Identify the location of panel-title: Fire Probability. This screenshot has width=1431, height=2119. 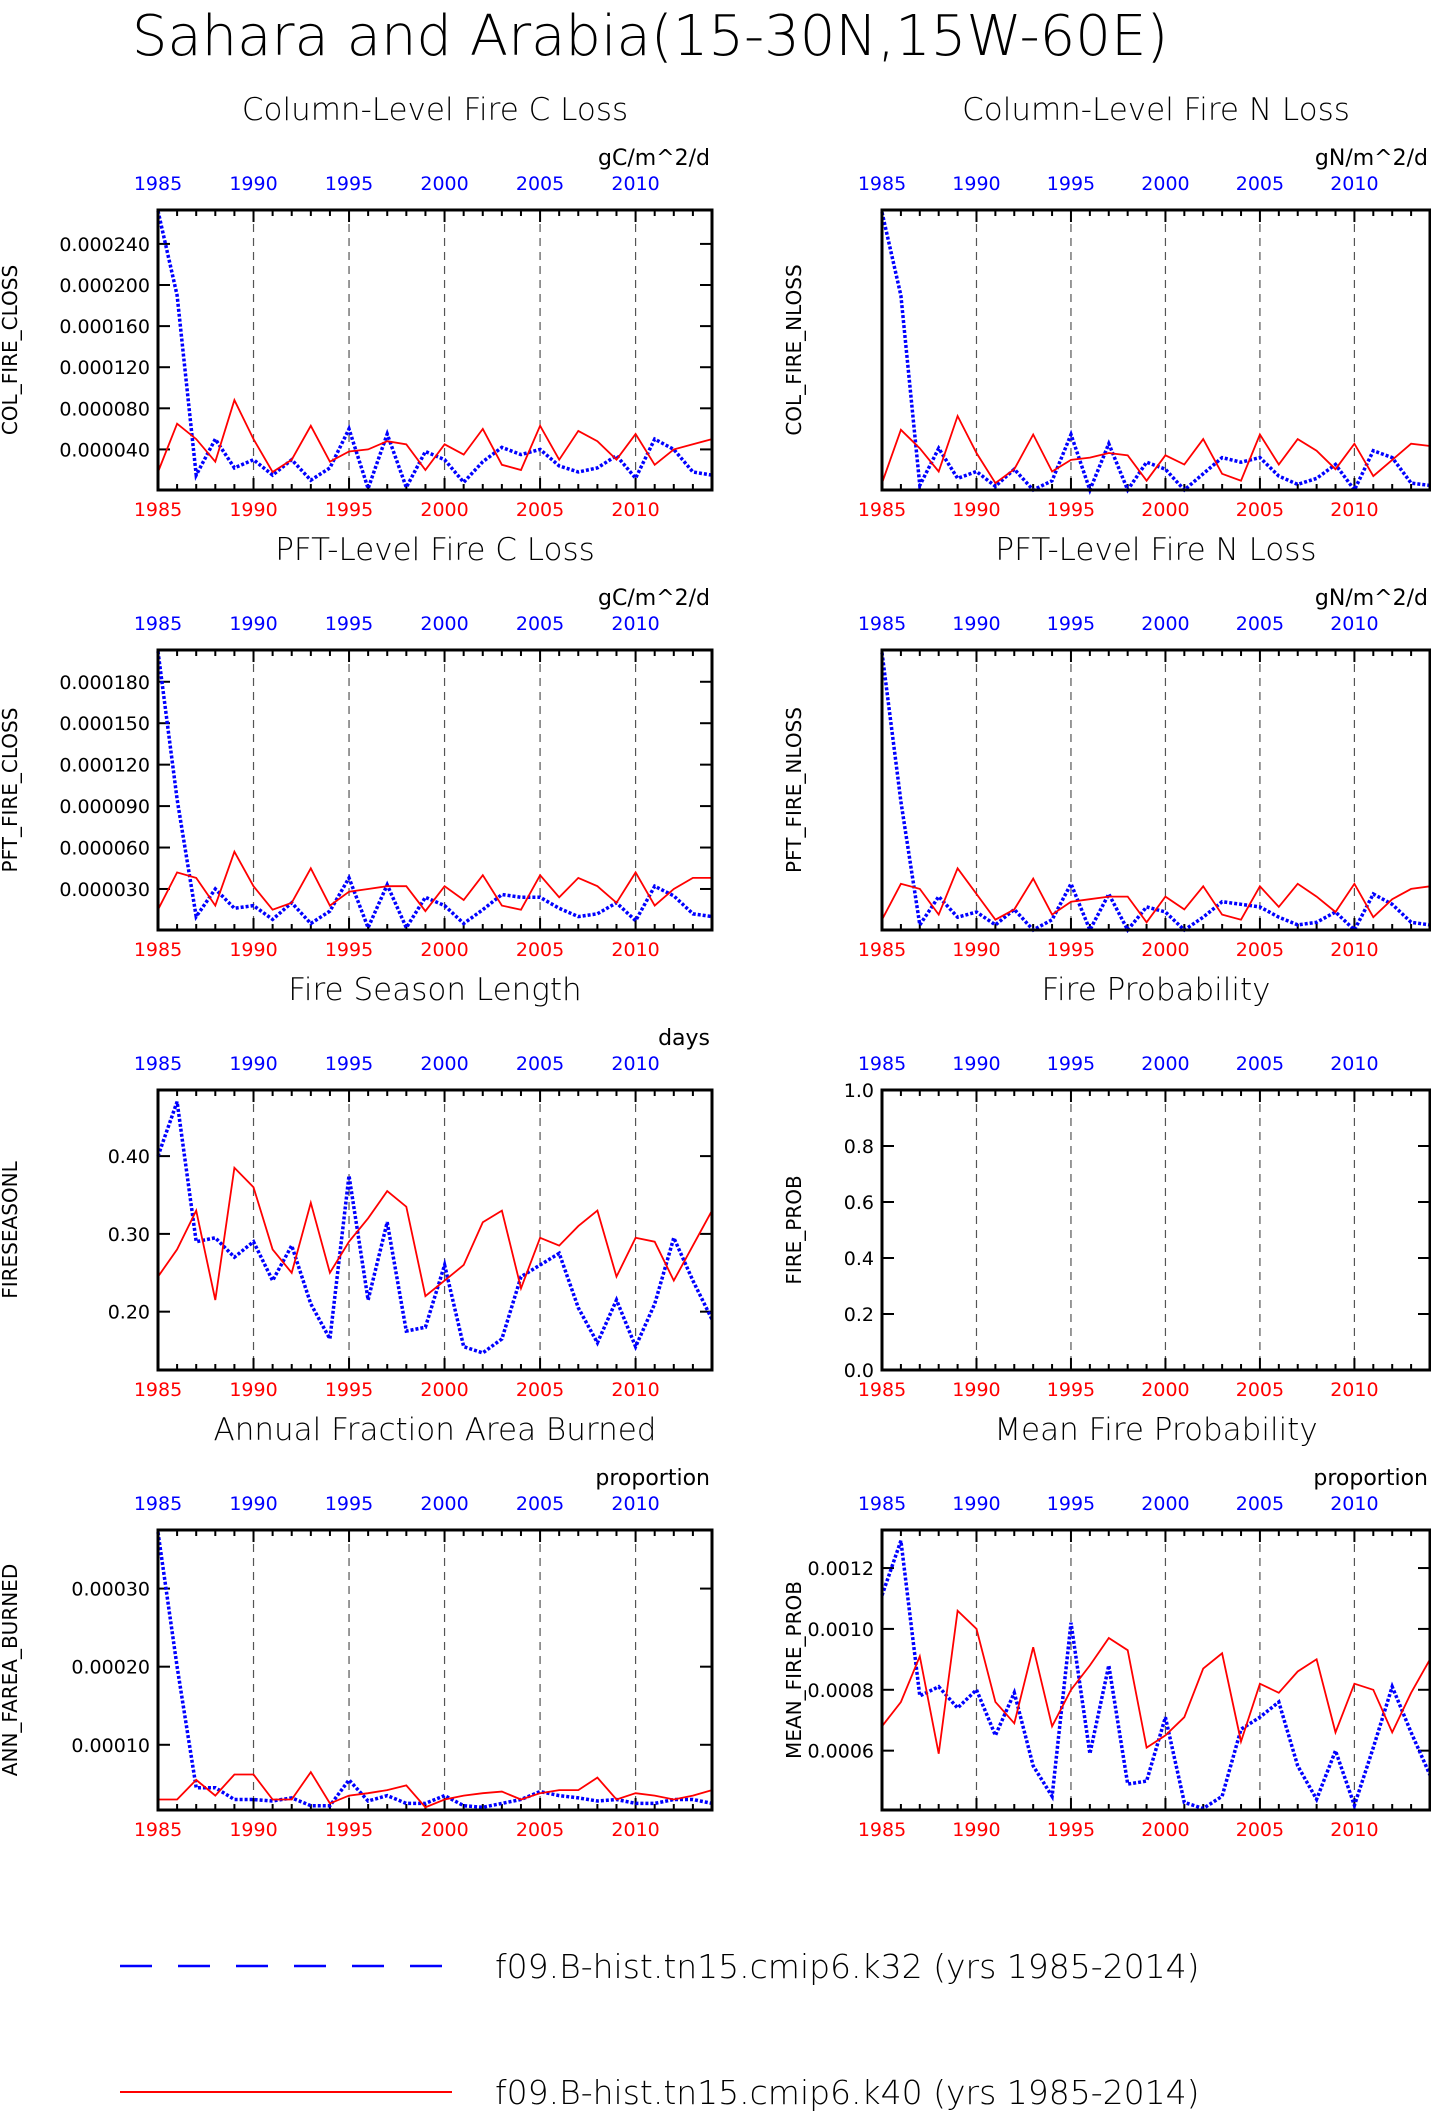
(1155, 990).